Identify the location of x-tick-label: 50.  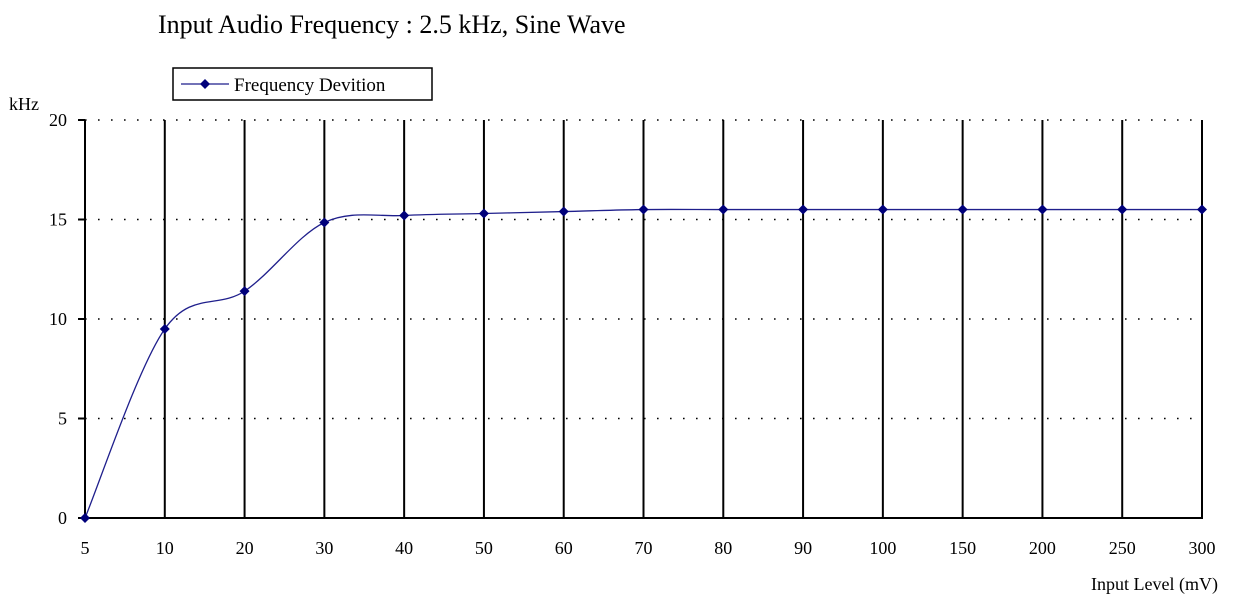
(484, 548).